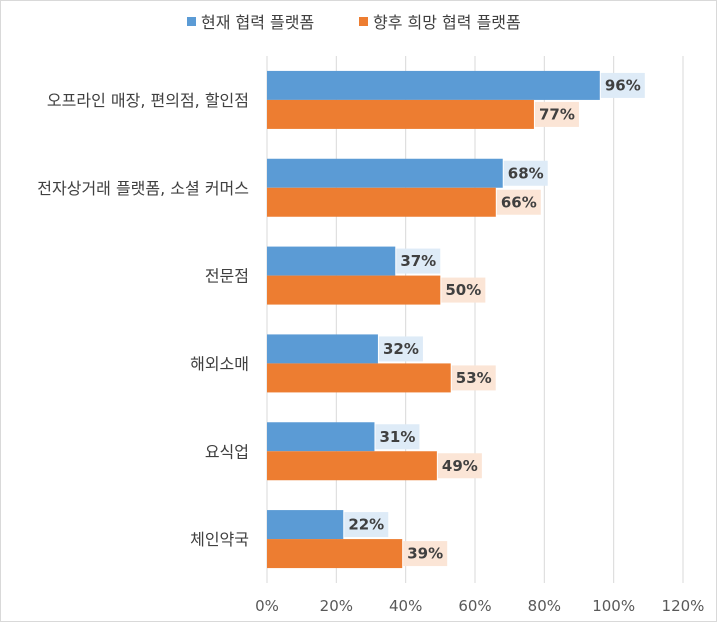 The height and width of the screenshot is (625, 717). I want to click on x-tick-label: 0%, so click(267, 606).